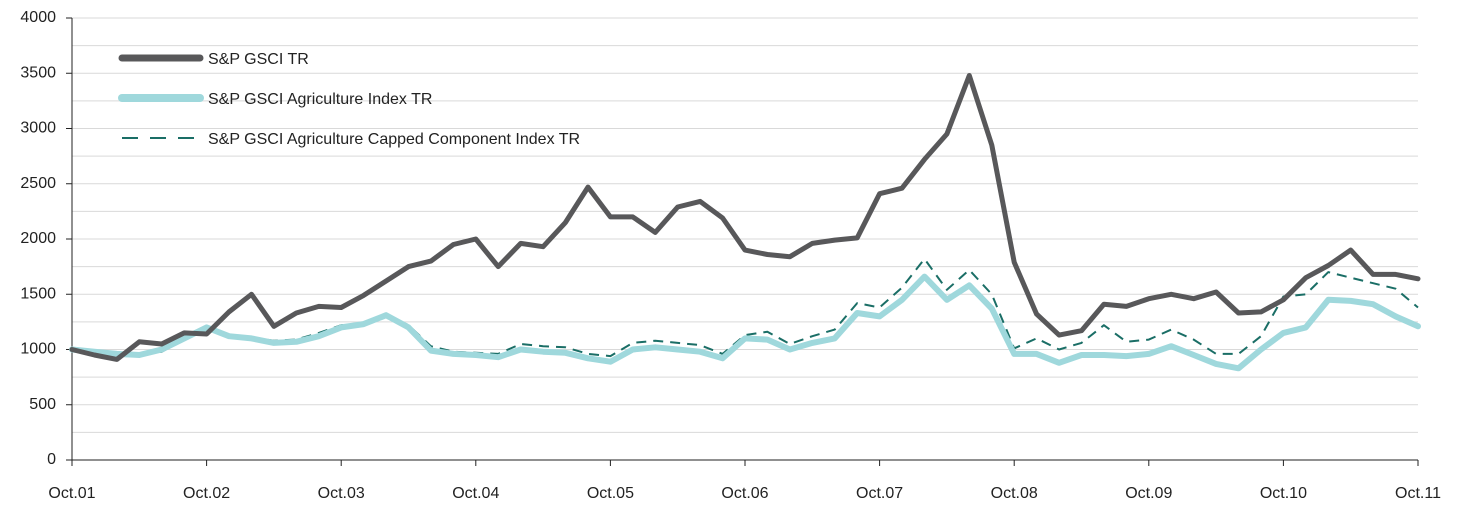  Describe the element at coordinates (38, 293) in the screenshot. I see `y-tick-label: 1500` at that location.